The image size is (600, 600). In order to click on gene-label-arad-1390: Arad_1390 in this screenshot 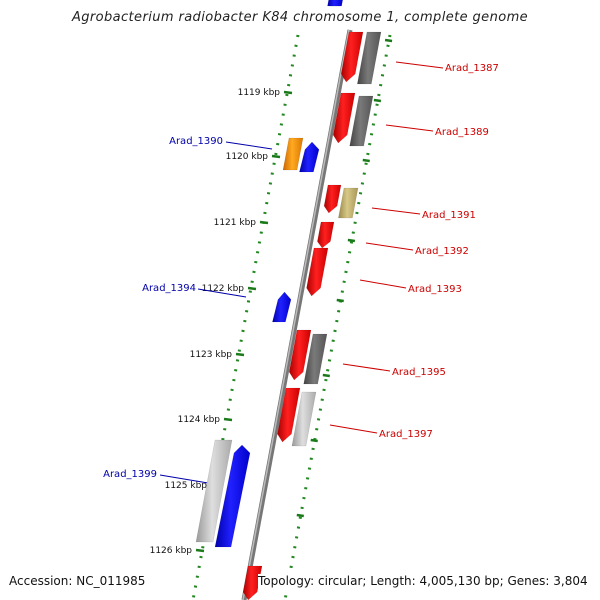, I will do `click(196, 141)`.